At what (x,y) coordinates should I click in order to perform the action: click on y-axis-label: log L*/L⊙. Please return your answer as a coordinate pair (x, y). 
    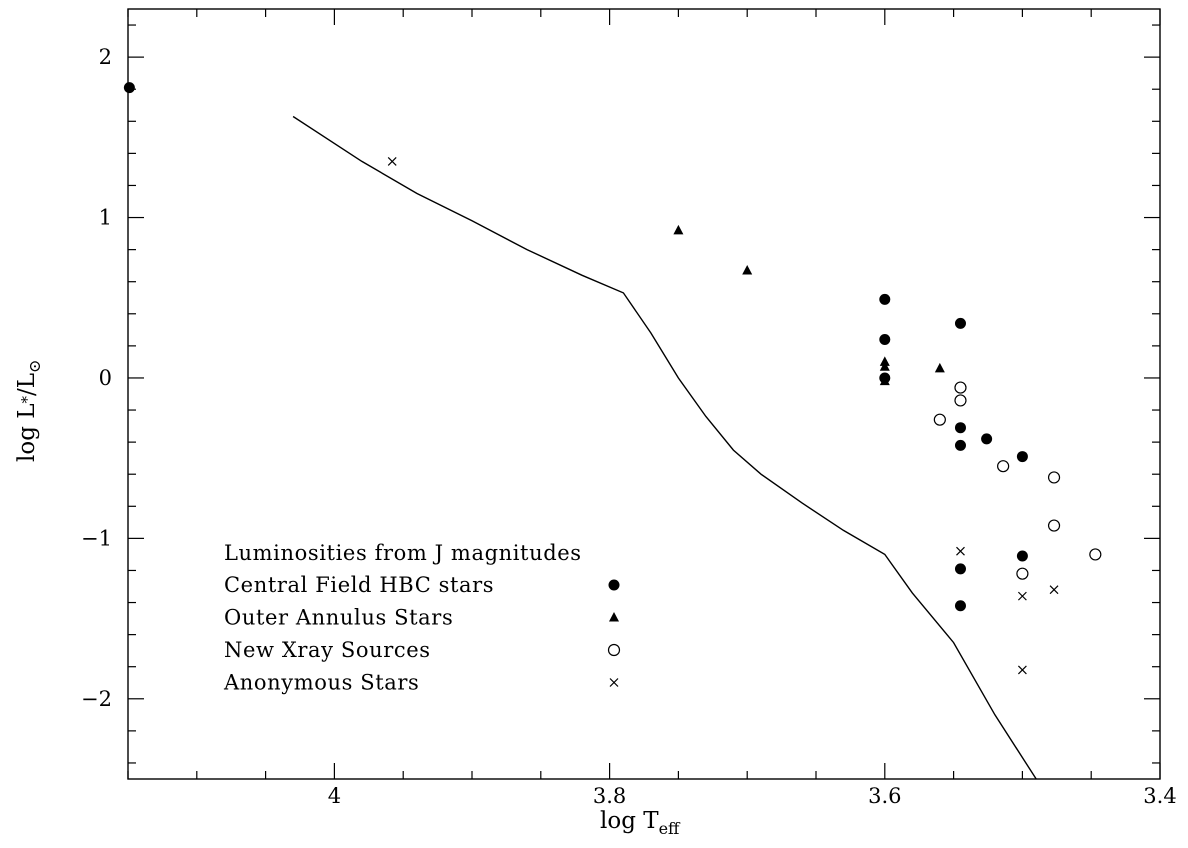
    Looking at the image, I should click on (29, 411).